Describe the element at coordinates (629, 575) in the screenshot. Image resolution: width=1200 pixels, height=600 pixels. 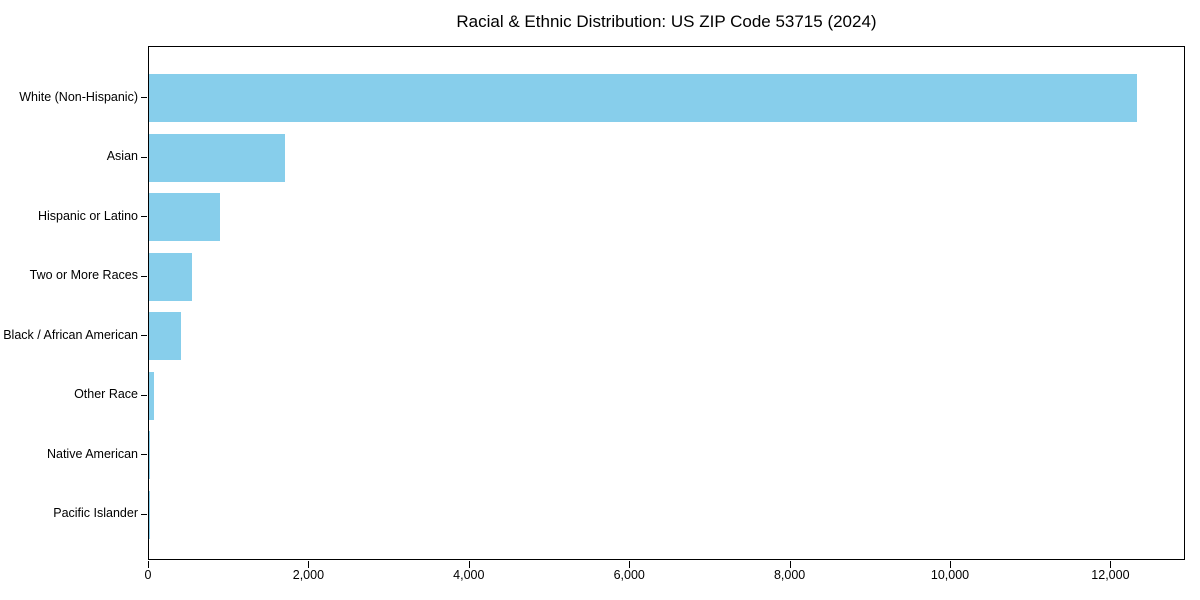
I see `x-tick-label: 6,000` at that location.